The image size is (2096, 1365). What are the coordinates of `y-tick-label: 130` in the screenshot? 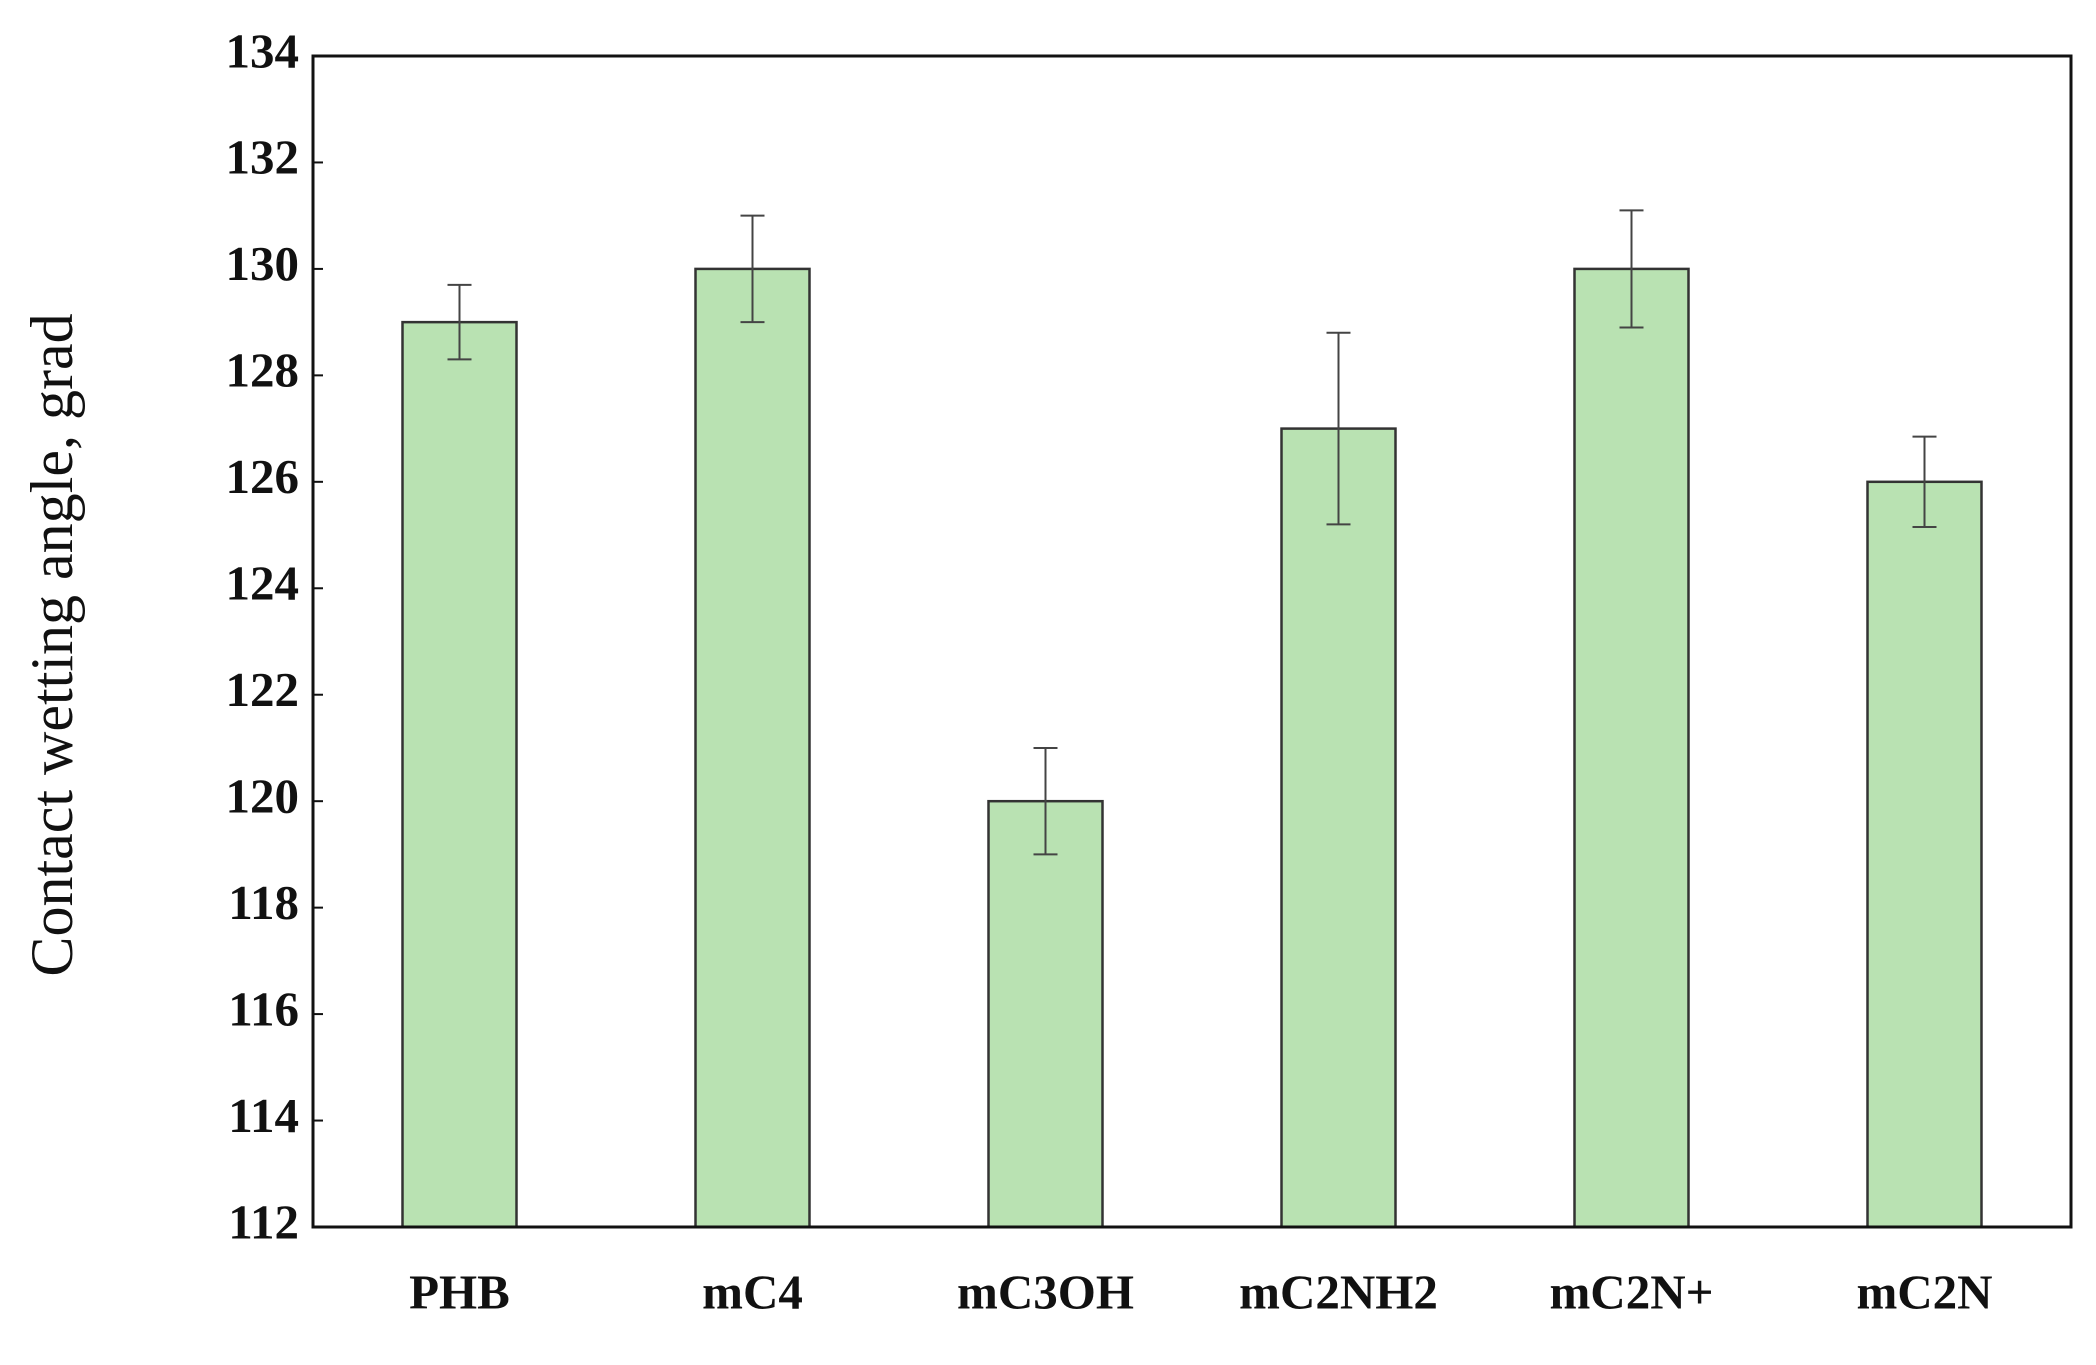 It's located at (263, 263).